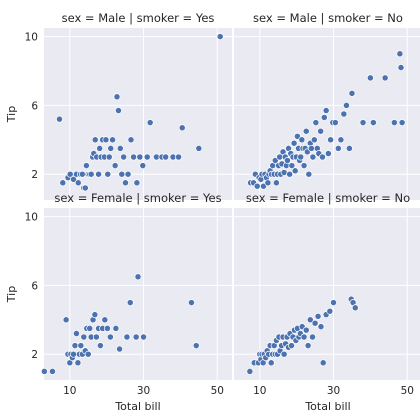 Image resolution: width=420 pixels, height=420 pixels. Describe the element at coordinates (138, 18) in the screenshot. I see `facet-title: sex = Male | smoker = Yes` at that location.